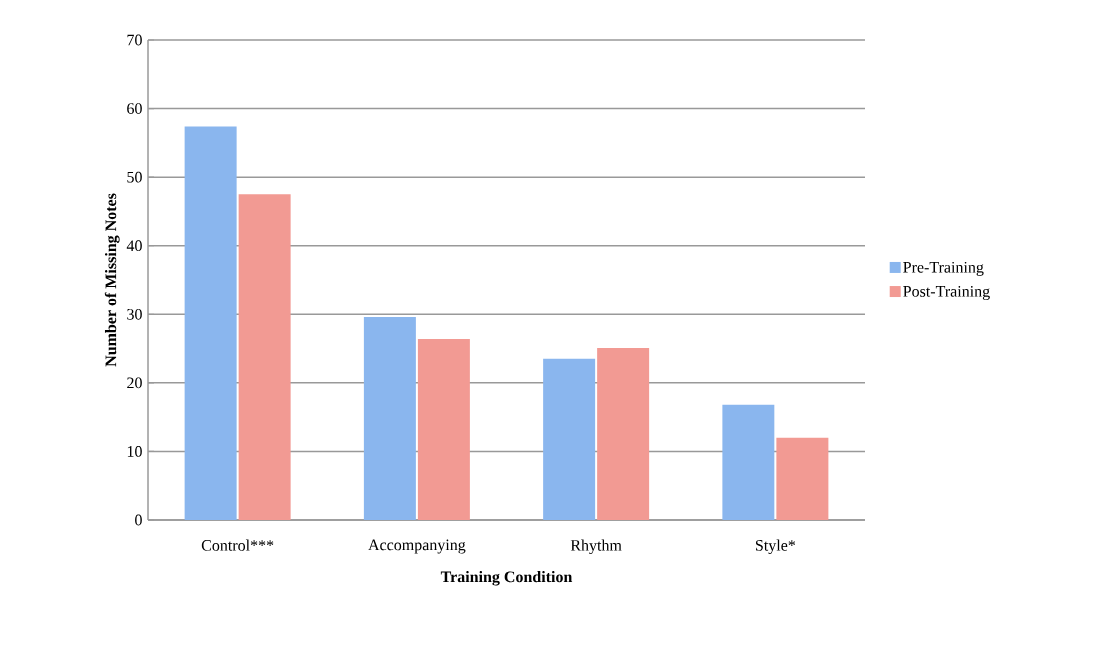 The image size is (1094, 655). Describe the element at coordinates (134, 314) in the screenshot. I see `y-tick-label: 30` at that location.